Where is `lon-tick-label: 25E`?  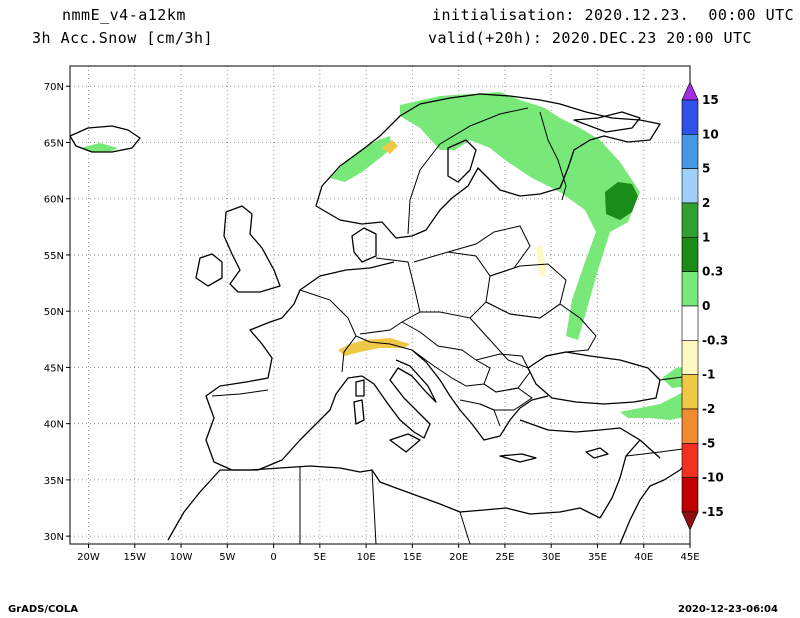
lon-tick-label: 25E is located at coordinates (504, 557).